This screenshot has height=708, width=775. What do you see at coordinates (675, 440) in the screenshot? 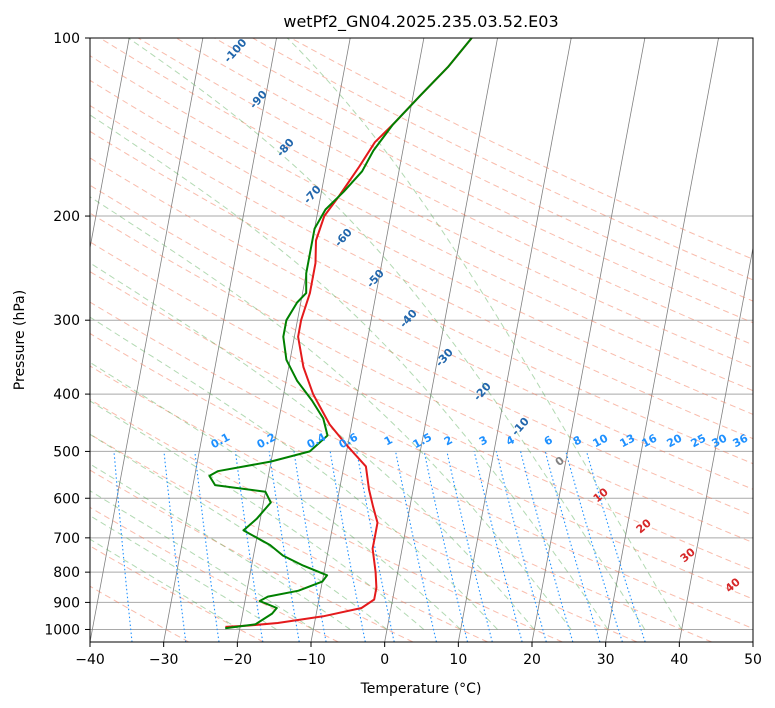
I see `mixing-ratio-label: 20` at bounding box center [675, 440].